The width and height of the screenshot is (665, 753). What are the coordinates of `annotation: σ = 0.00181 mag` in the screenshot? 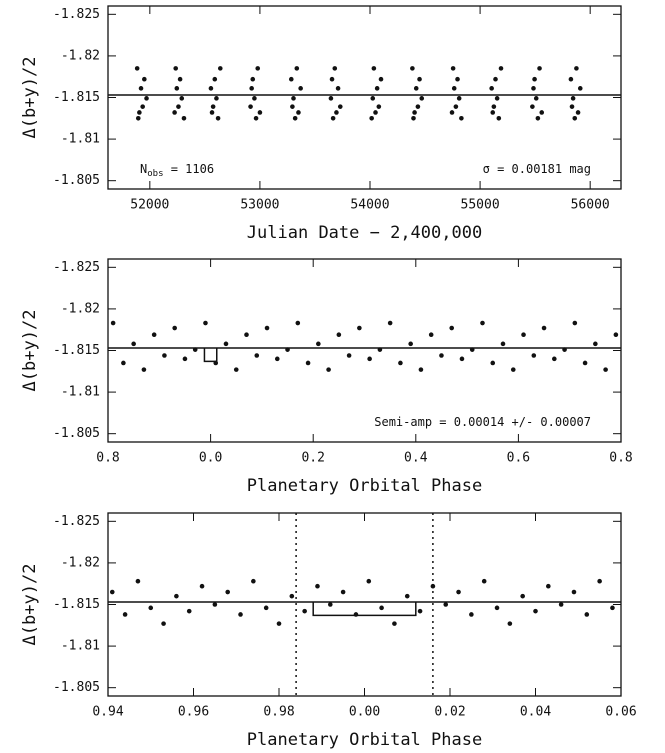 It's located at (537, 169).